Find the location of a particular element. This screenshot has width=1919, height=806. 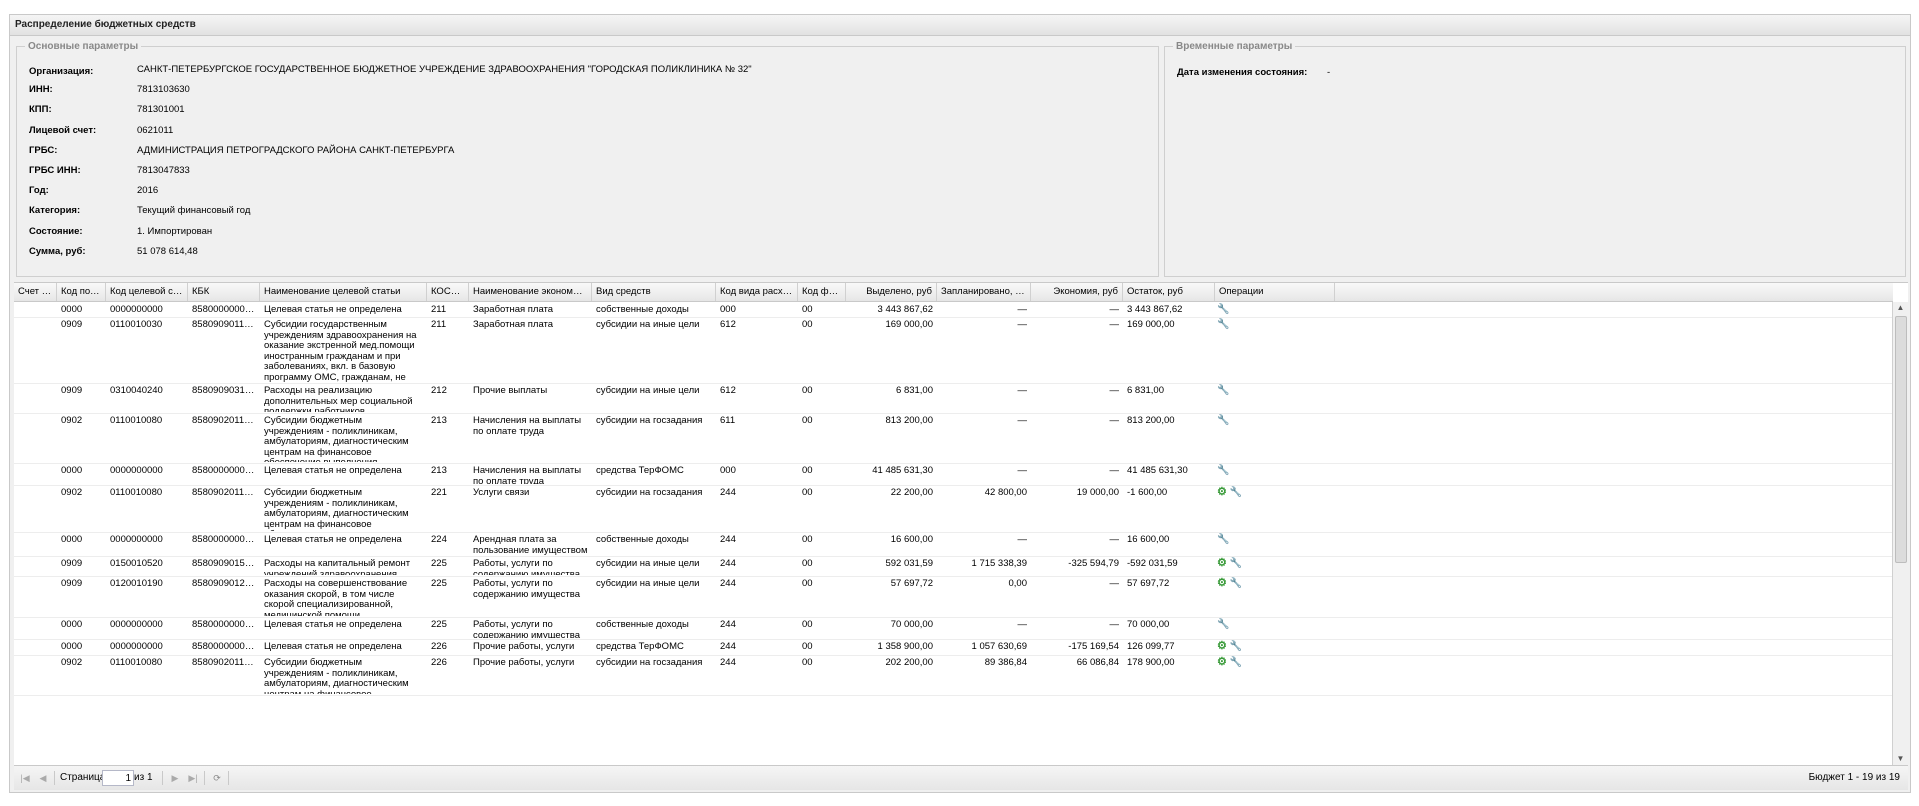

col-target-header: Код целевой статьи is located at coordinates (147, 292).